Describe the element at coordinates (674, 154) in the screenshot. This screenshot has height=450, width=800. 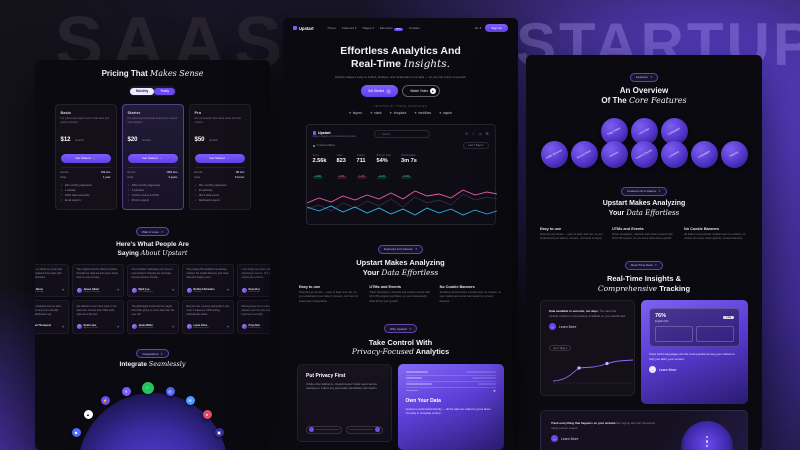
I see `feature-circle: Locations` at that location.